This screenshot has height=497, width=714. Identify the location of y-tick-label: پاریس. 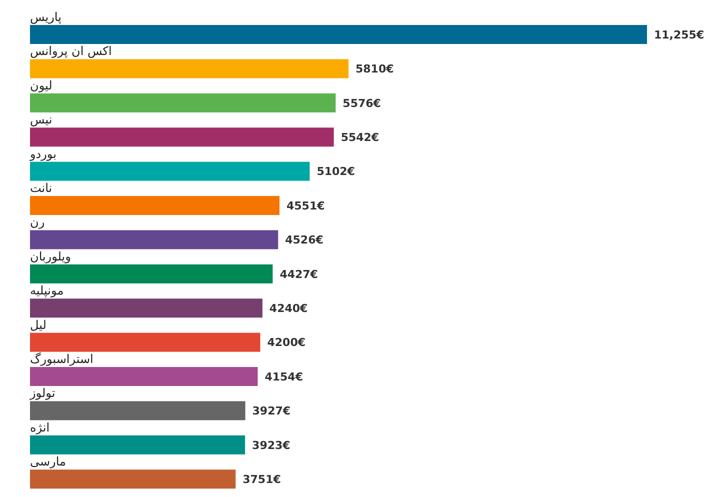
(46, 17).